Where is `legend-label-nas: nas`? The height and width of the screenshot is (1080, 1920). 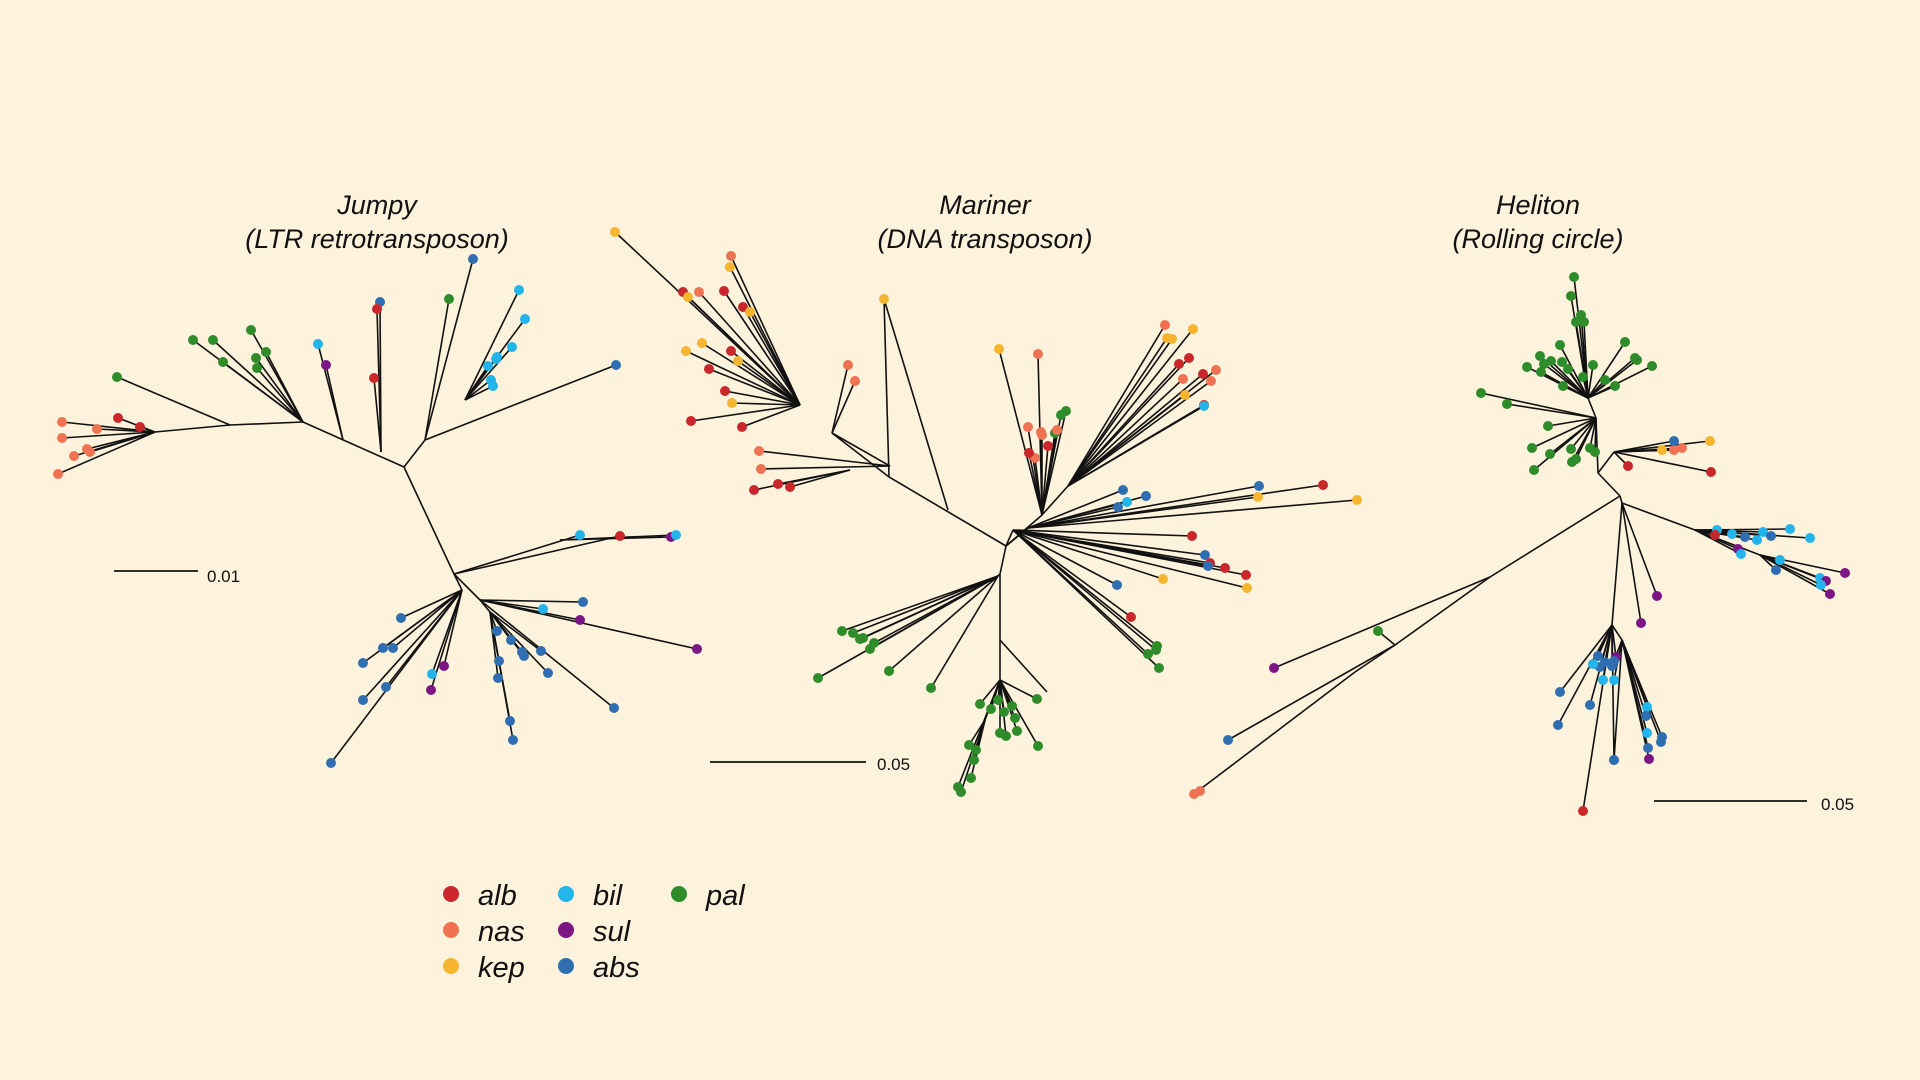 legend-label-nas: nas is located at coordinates (501, 932).